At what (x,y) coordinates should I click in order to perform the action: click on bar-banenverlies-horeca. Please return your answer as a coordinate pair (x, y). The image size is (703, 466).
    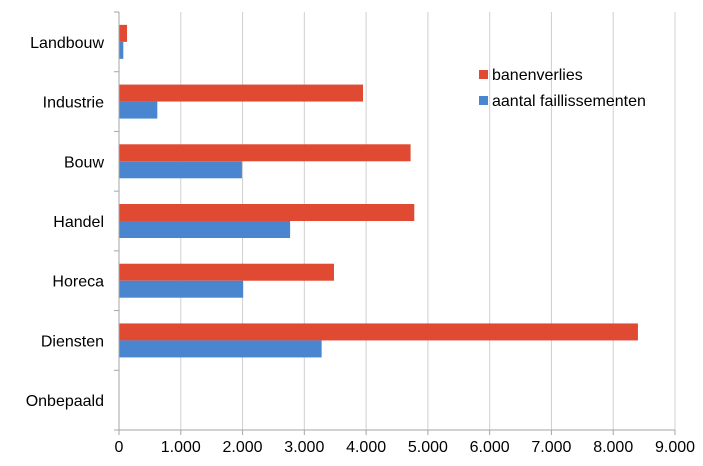
    Looking at the image, I should click on (226, 272).